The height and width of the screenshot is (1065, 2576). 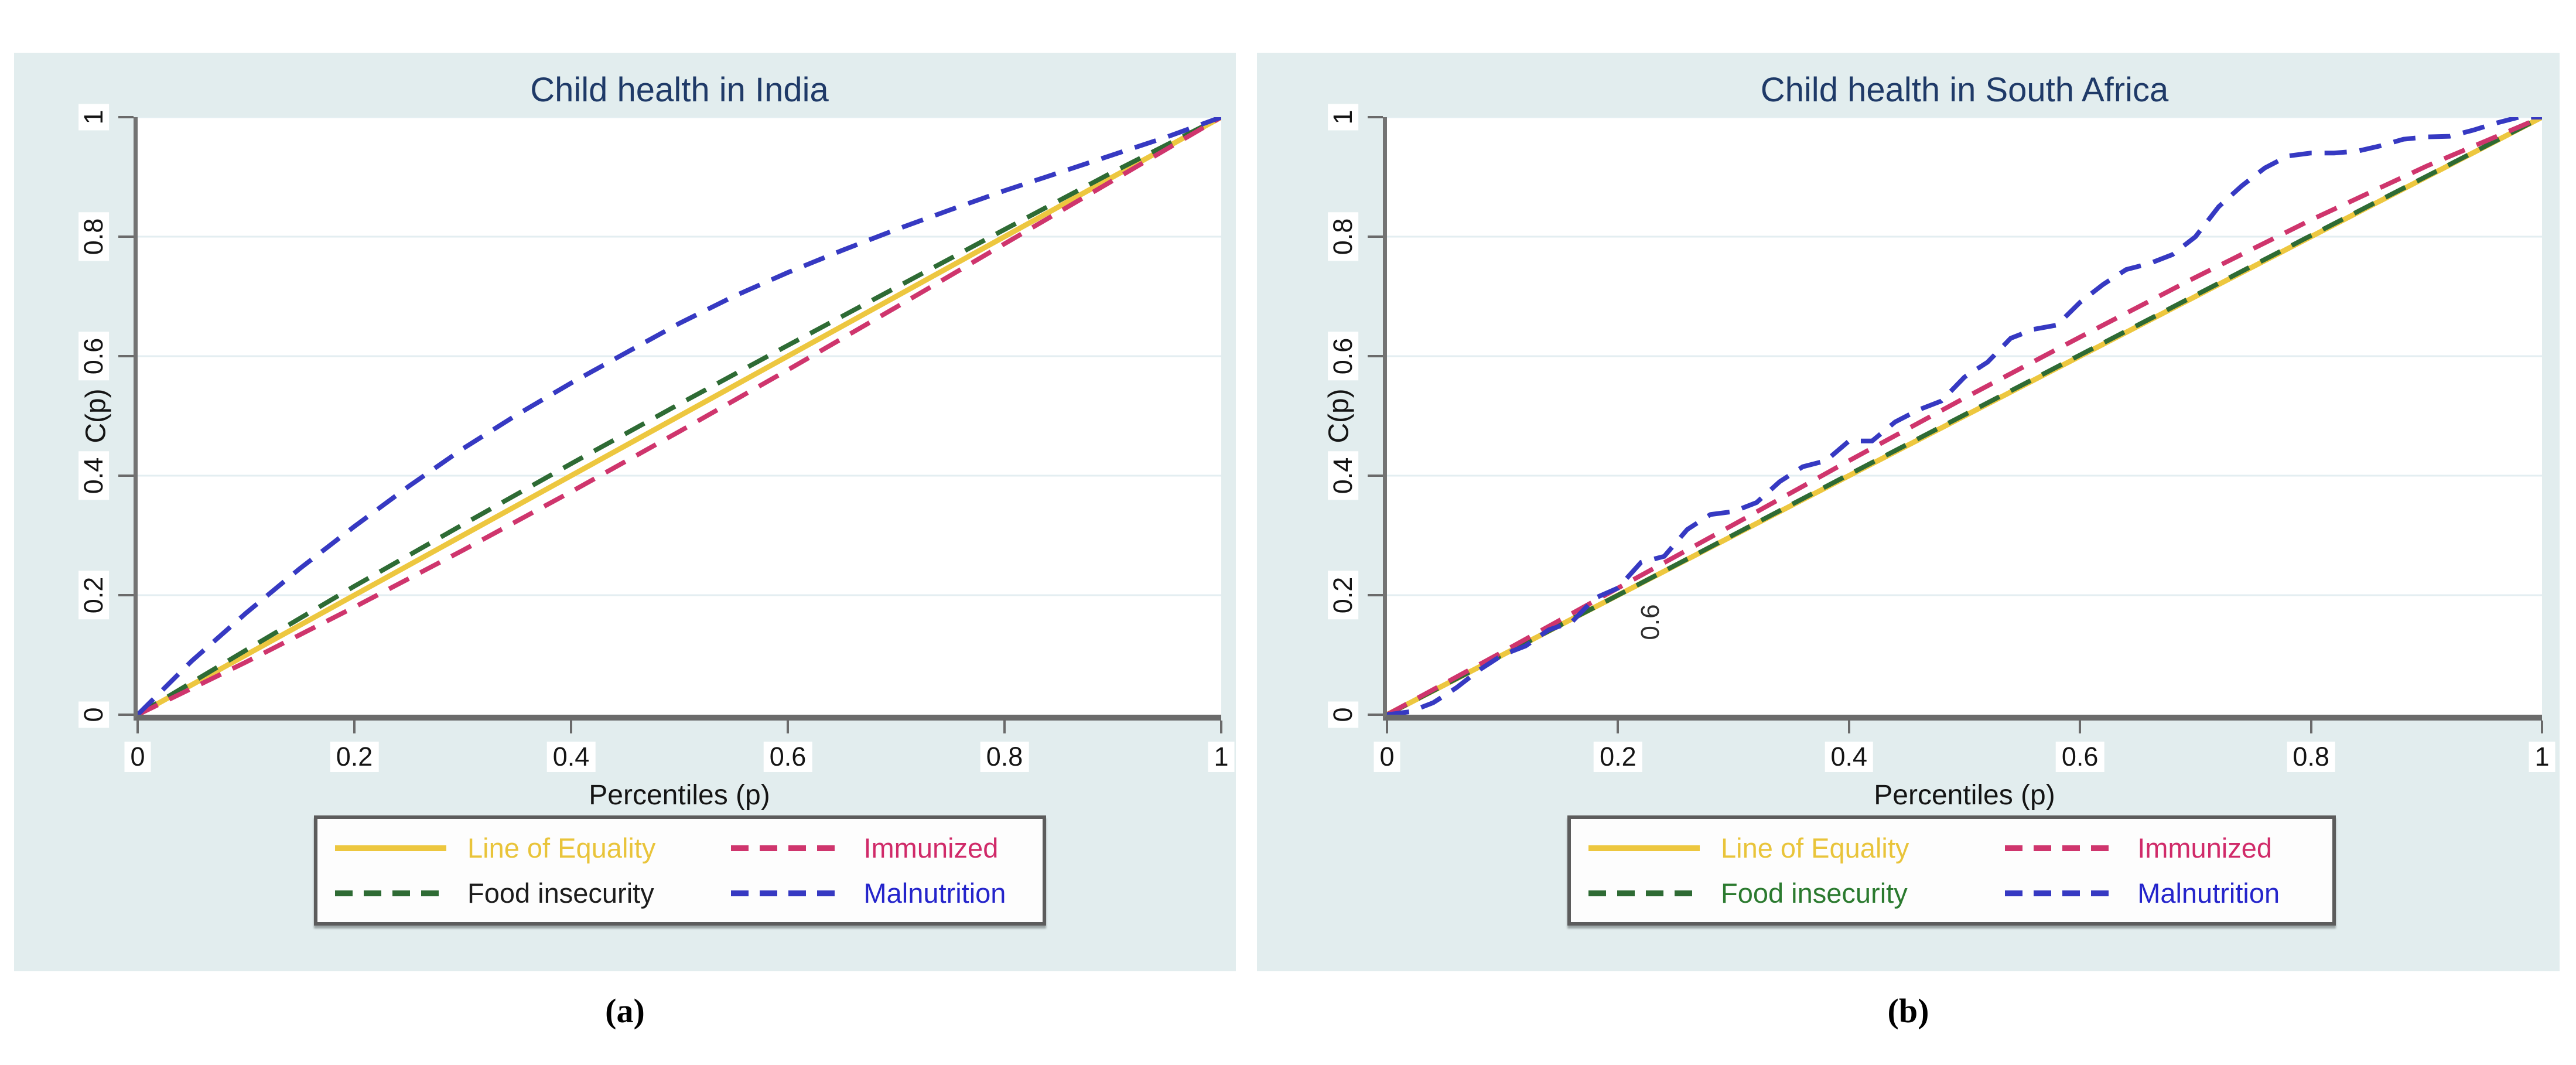 I want to click on plot-annotation: 0.6, so click(x=1650, y=622).